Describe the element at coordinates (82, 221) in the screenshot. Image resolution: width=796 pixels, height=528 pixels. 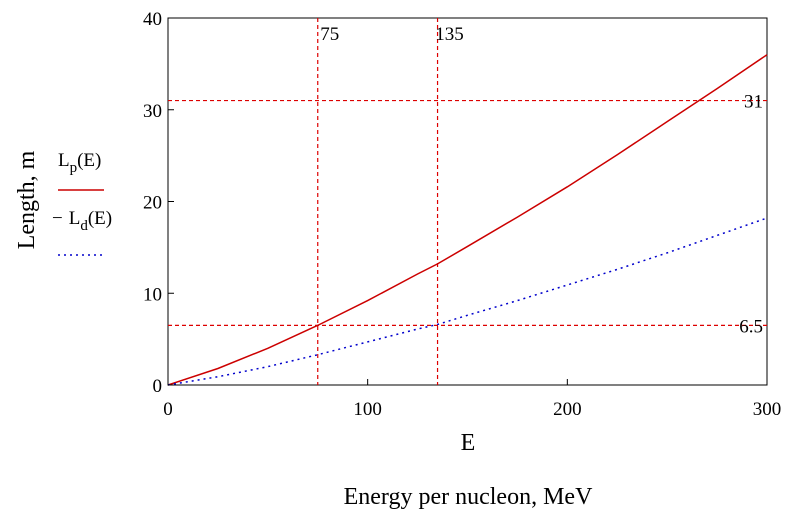
I see `legend-label-ld: − Ld(E)` at that location.